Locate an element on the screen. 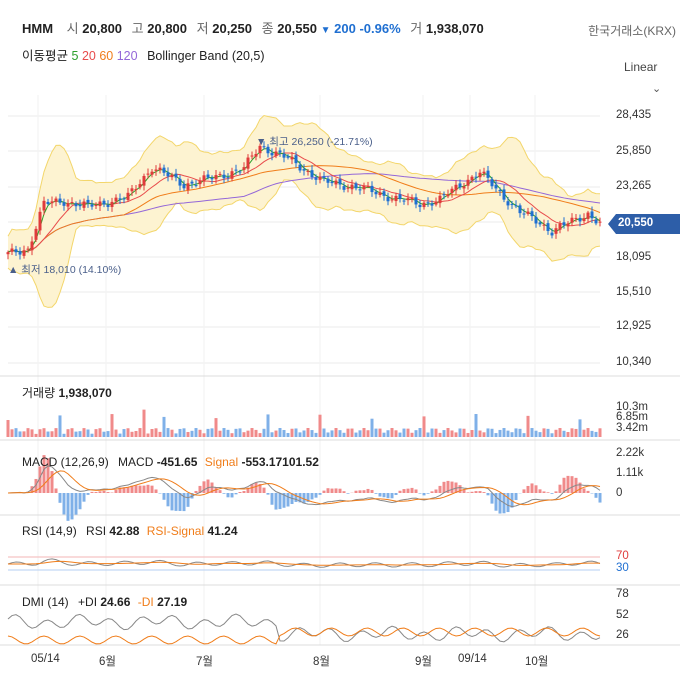 This screenshot has width=680, height=697. macd-line is located at coordinates (304, 486).